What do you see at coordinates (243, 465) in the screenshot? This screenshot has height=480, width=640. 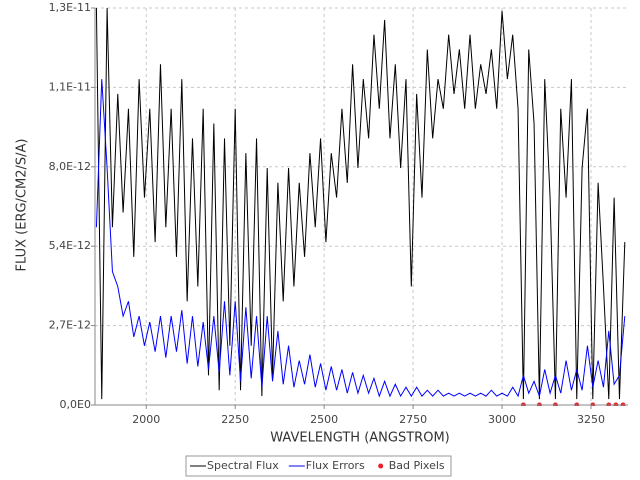 I see `legend-label: Spectral Flux` at bounding box center [243, 465].